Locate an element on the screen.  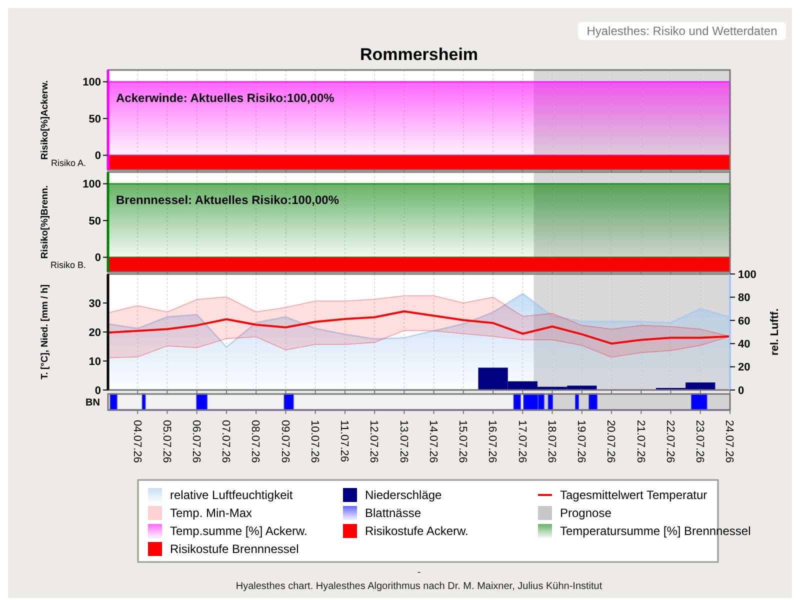
x-tick-label: 04.07.26 is located at coordinates (136, 441).